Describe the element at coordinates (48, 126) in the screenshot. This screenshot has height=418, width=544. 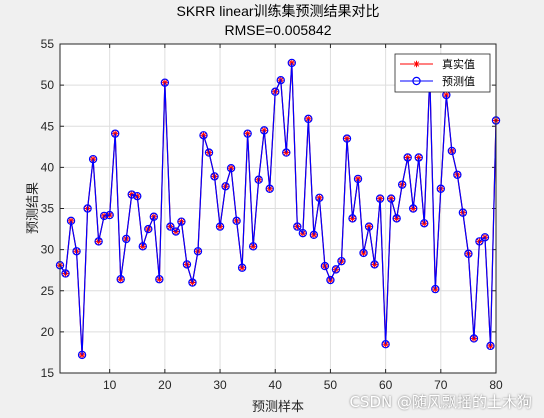
I see `y-tick-label: 45` at that location.